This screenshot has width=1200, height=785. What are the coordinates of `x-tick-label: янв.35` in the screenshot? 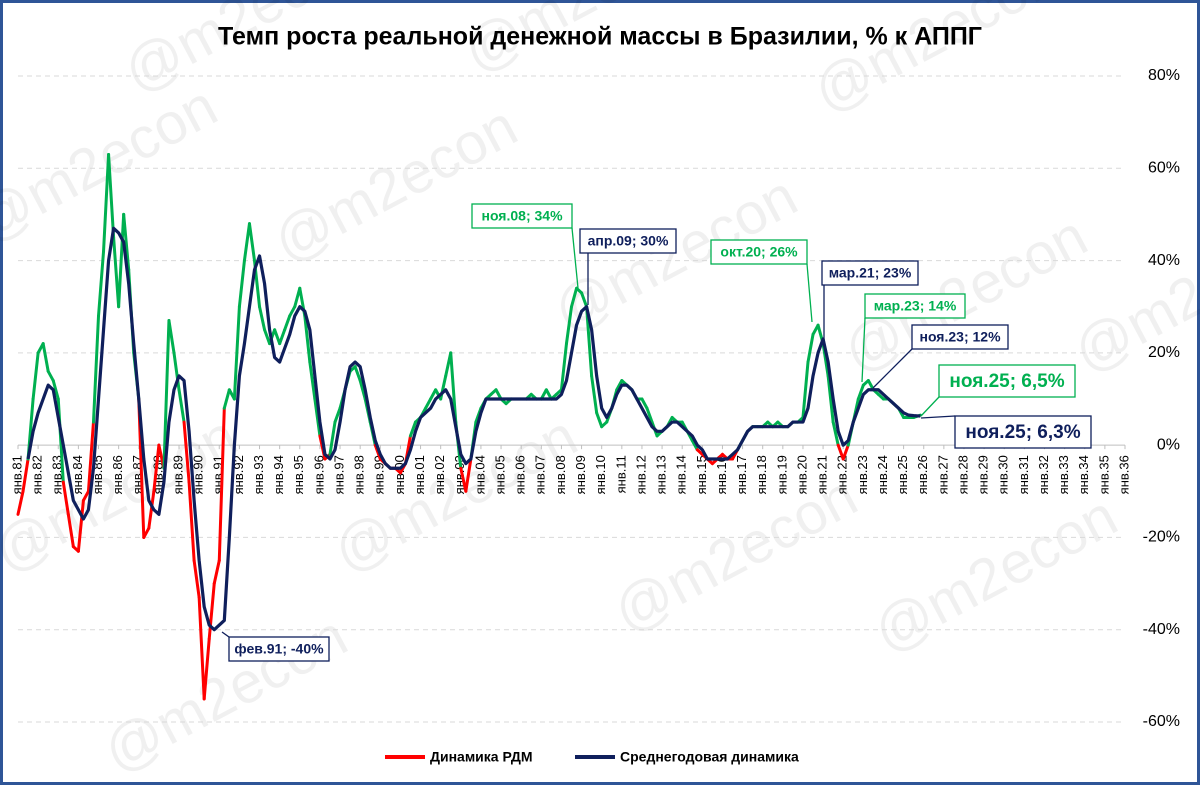 It's located at (1103, 474).